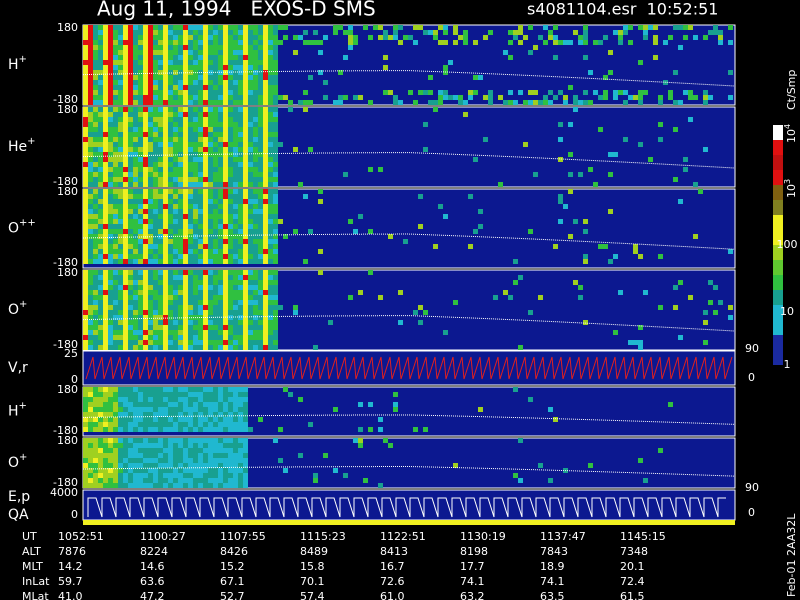 The width and height of the screenshot is (800, 600). Describe the element at coordinates (323, 536) in the screenshot. I see `table-cell: 1115:23` at that location.